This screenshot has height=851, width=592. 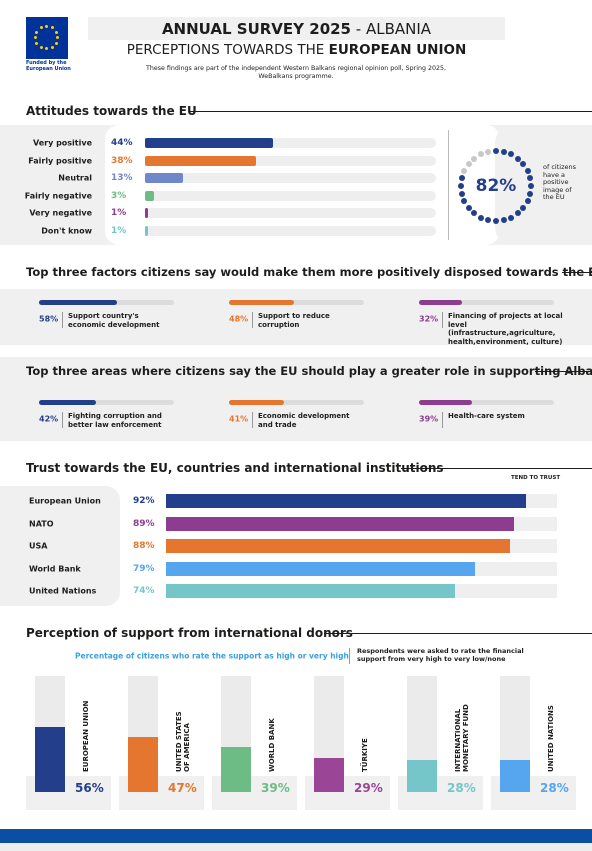 I want to click on donor-name-line: TÜRKIYE, so click(x=365, y=755).